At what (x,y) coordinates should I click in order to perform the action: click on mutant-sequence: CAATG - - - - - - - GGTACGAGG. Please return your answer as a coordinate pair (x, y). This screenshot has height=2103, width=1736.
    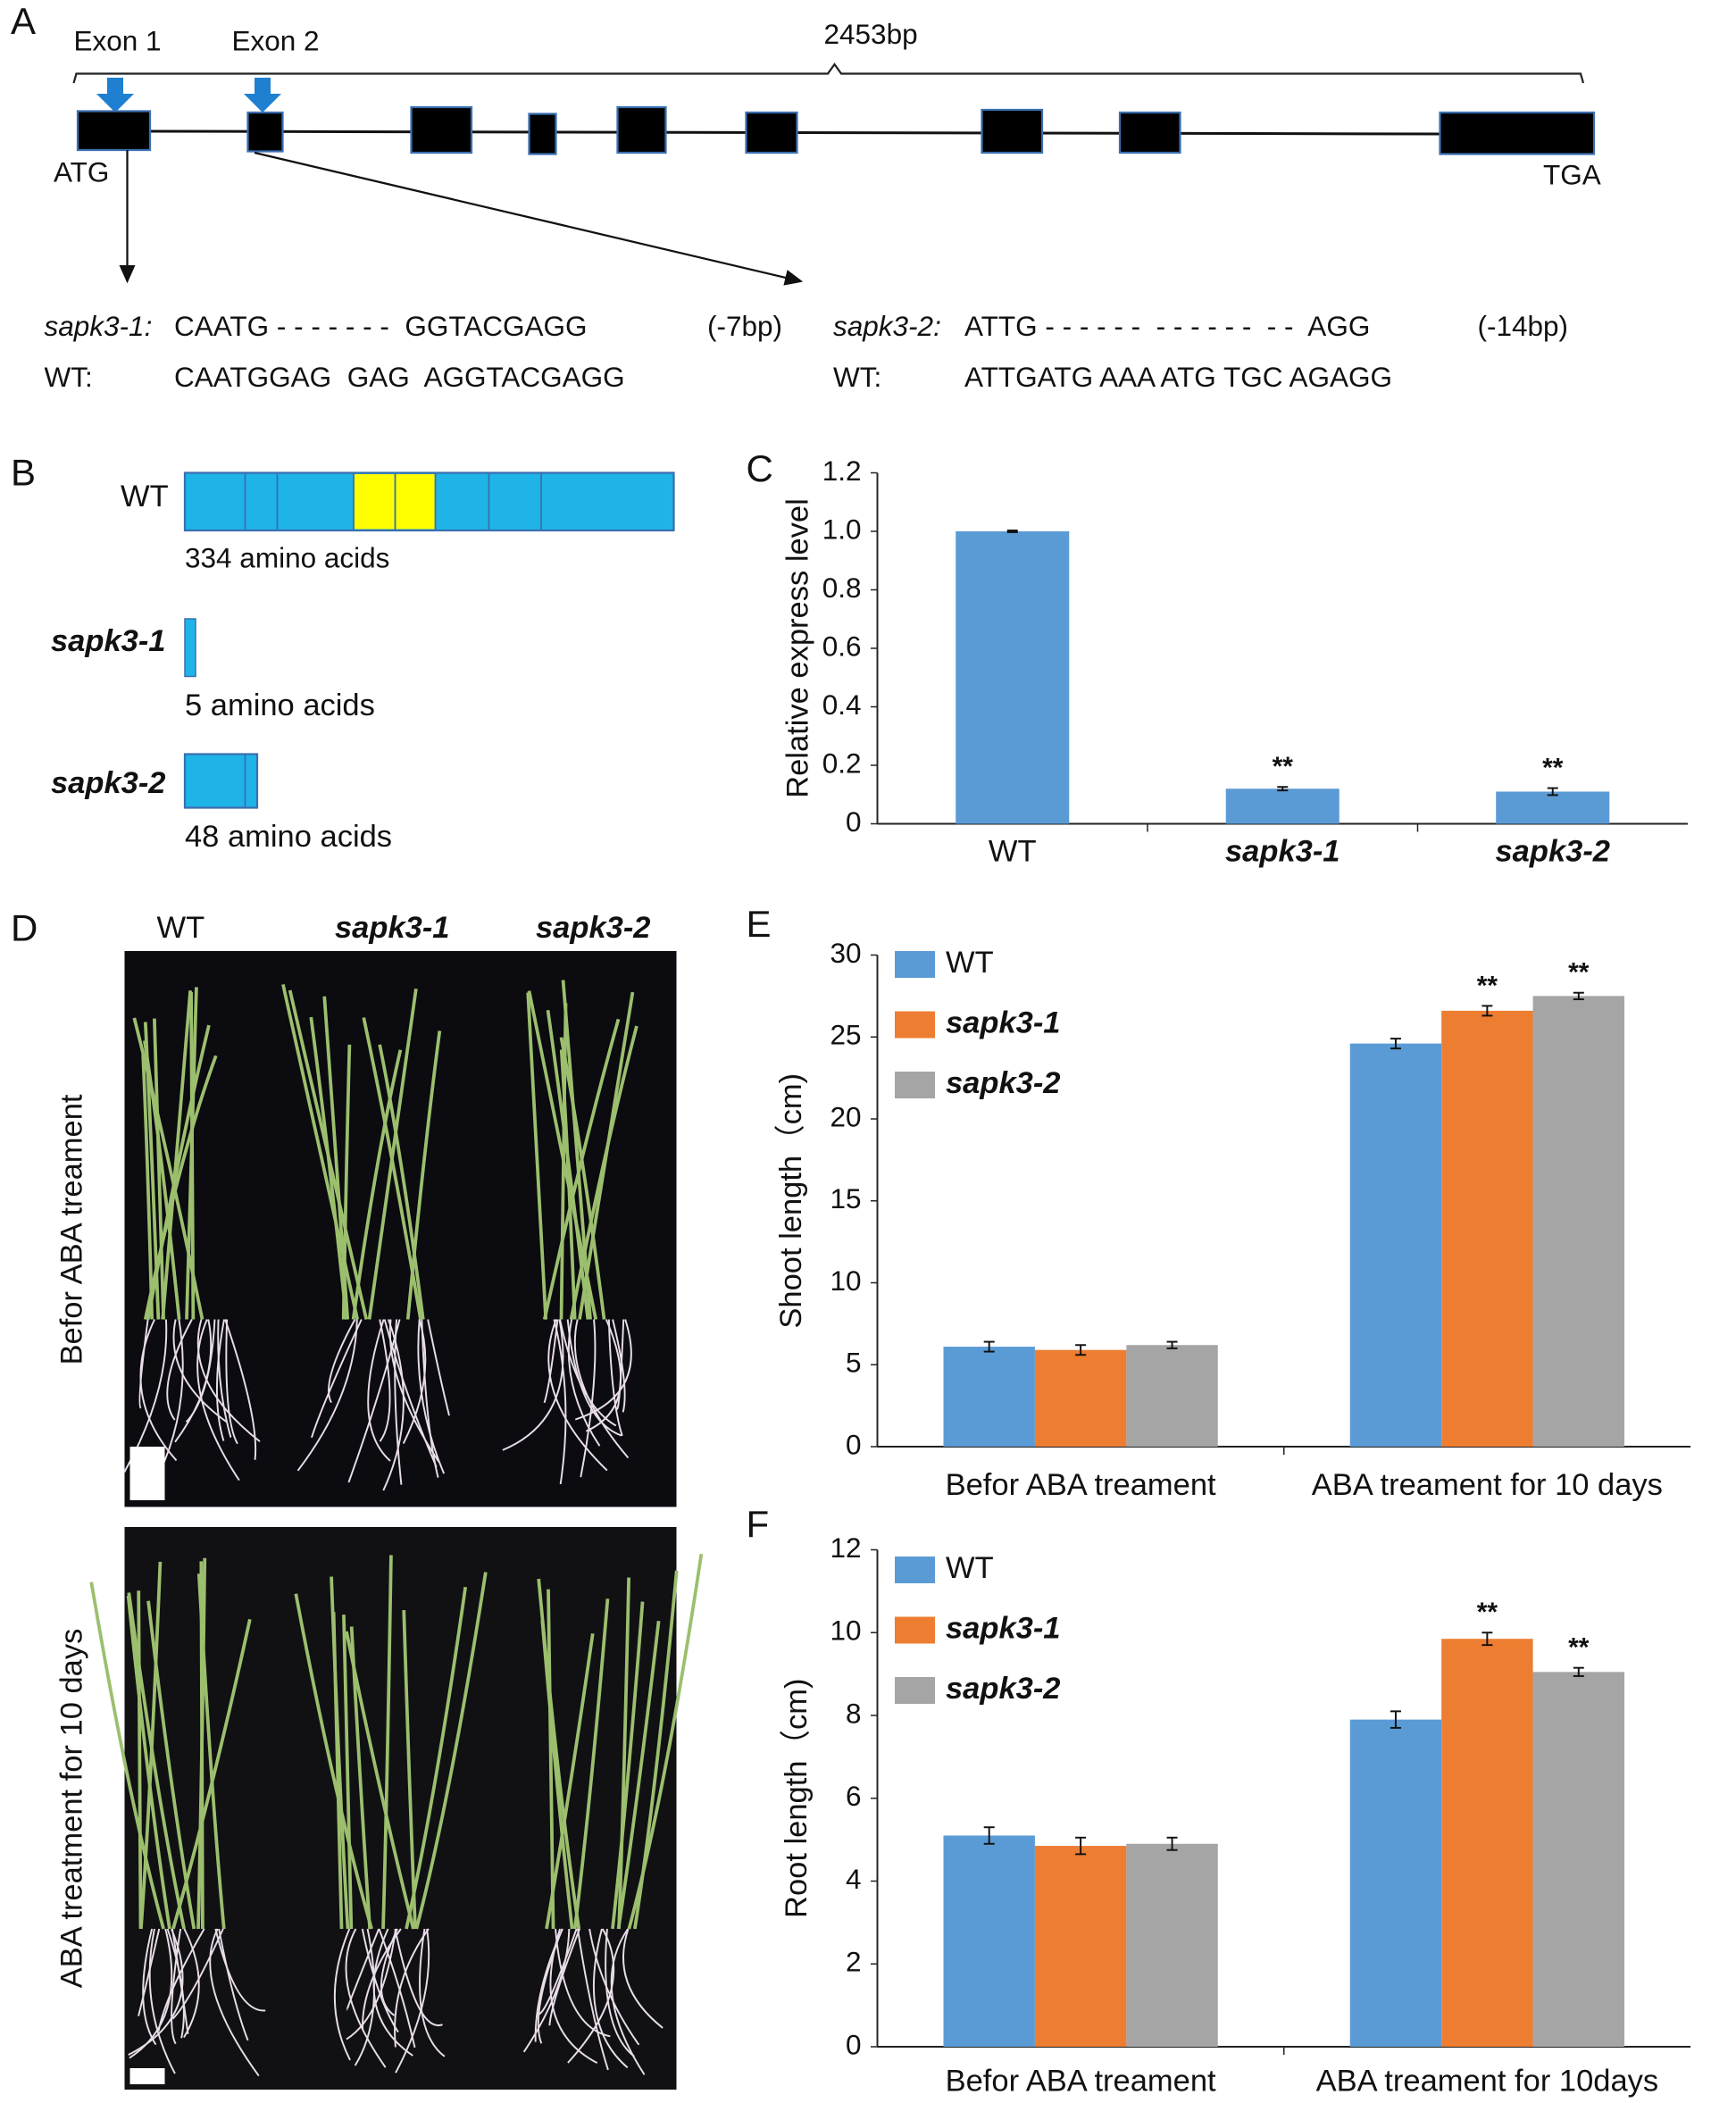
    Looking at the image, I should click on (381, 326).